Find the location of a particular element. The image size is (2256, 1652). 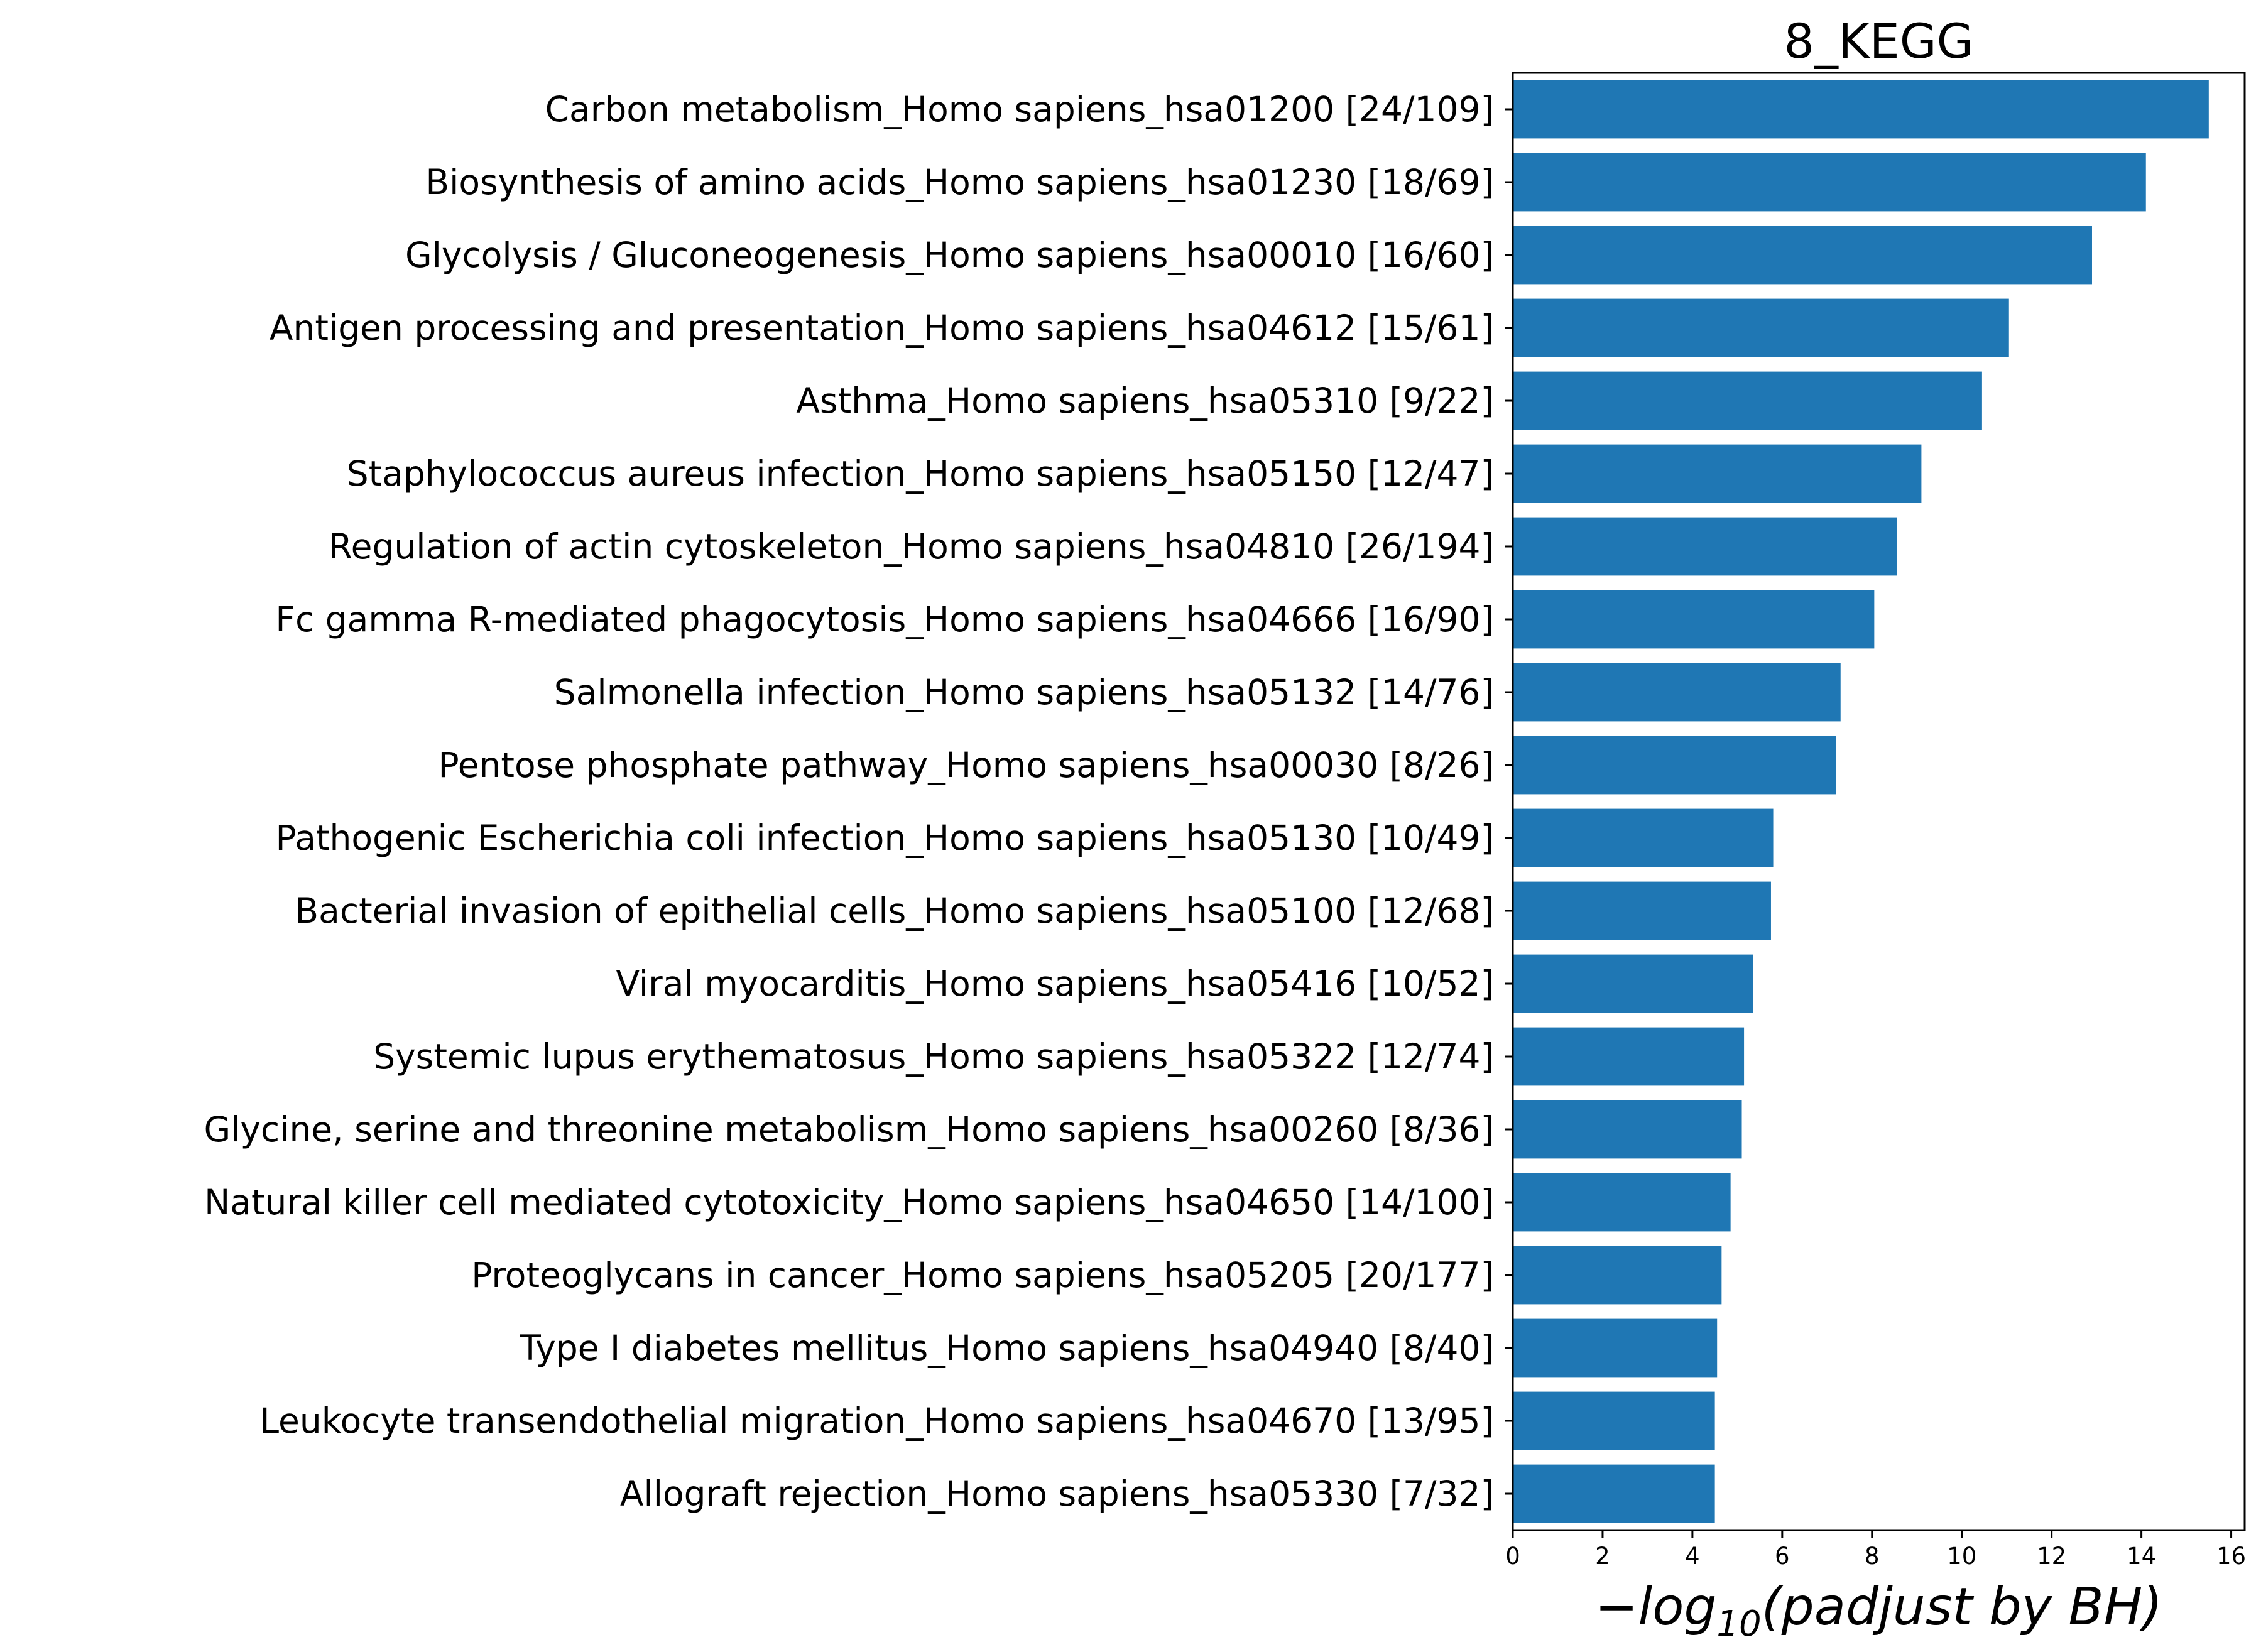

x-axis-label-subscript: 10 is located at coordinates (1738, 1624).